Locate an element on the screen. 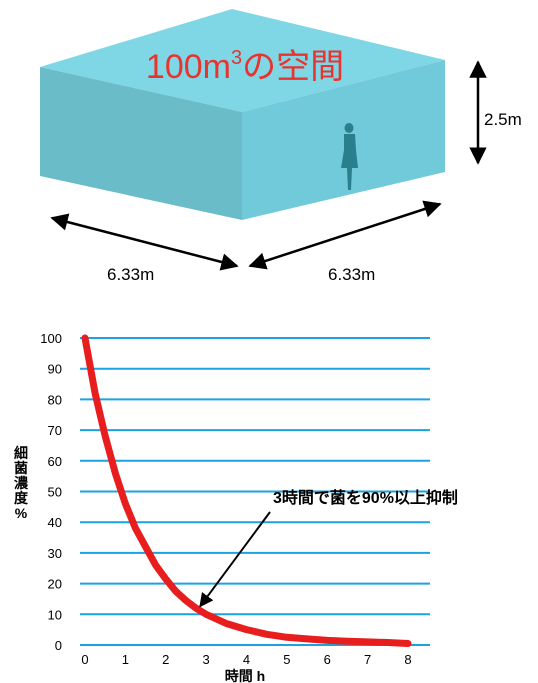 The image size is (538, 683). room-volume-title: 100m3の空間 is located at coordinates (245, 66).